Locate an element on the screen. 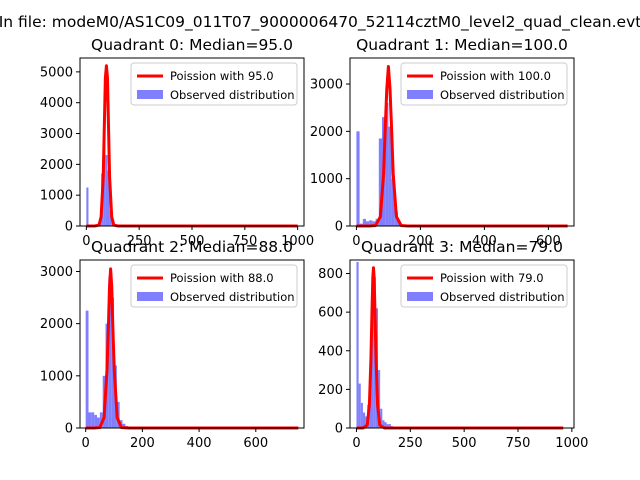 This screenshot has width=640, height=480. subplot-title: Quadrant 0: Median=95.0 is located at coordinates (192, 45).